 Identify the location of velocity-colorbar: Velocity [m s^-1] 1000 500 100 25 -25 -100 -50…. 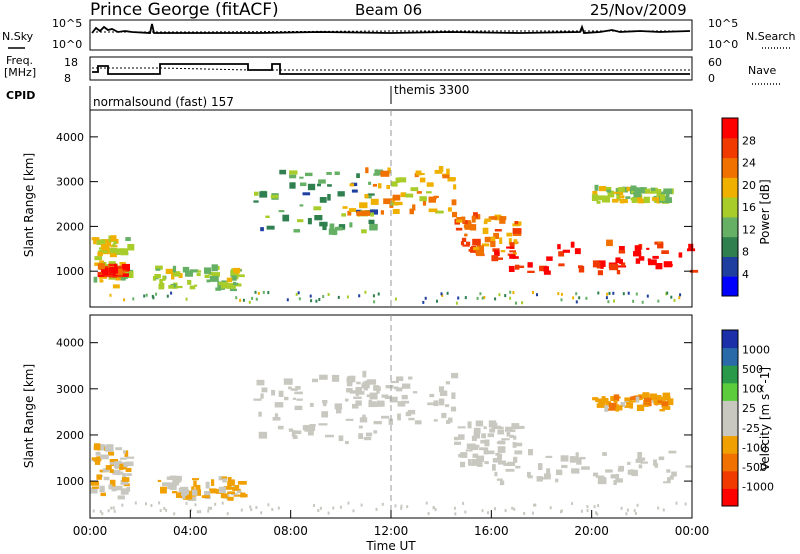
(747, 418).